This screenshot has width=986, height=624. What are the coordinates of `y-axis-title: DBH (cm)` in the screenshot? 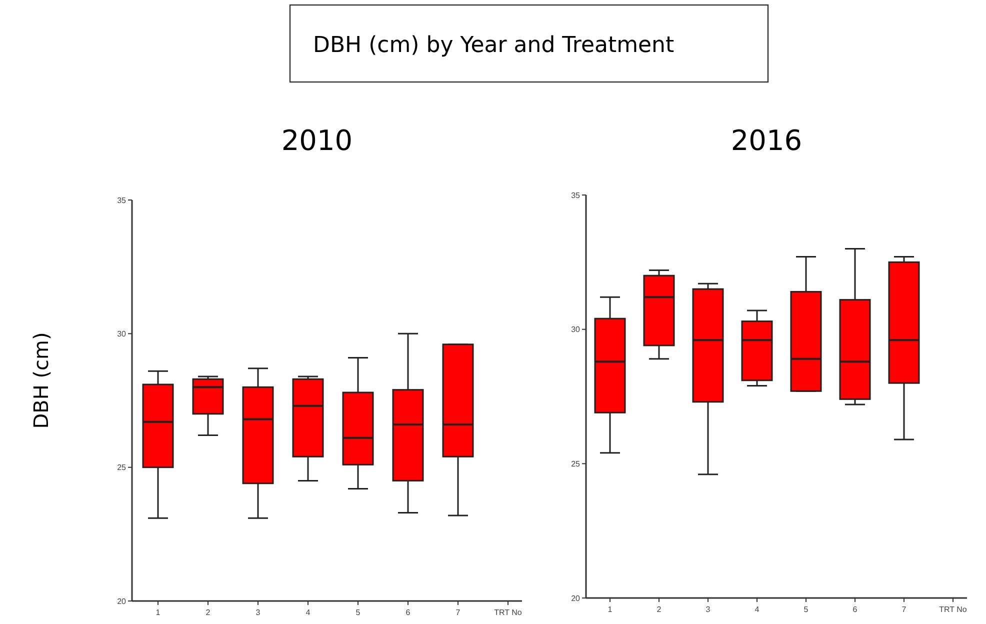 It's located at (41, 380).